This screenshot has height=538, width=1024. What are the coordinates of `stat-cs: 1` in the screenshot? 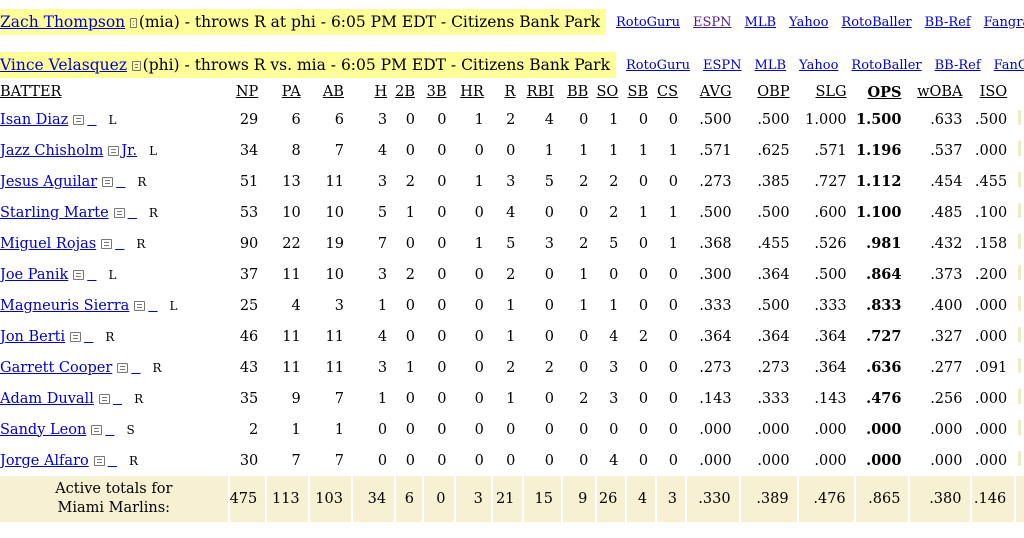 It's located at (673, 243).